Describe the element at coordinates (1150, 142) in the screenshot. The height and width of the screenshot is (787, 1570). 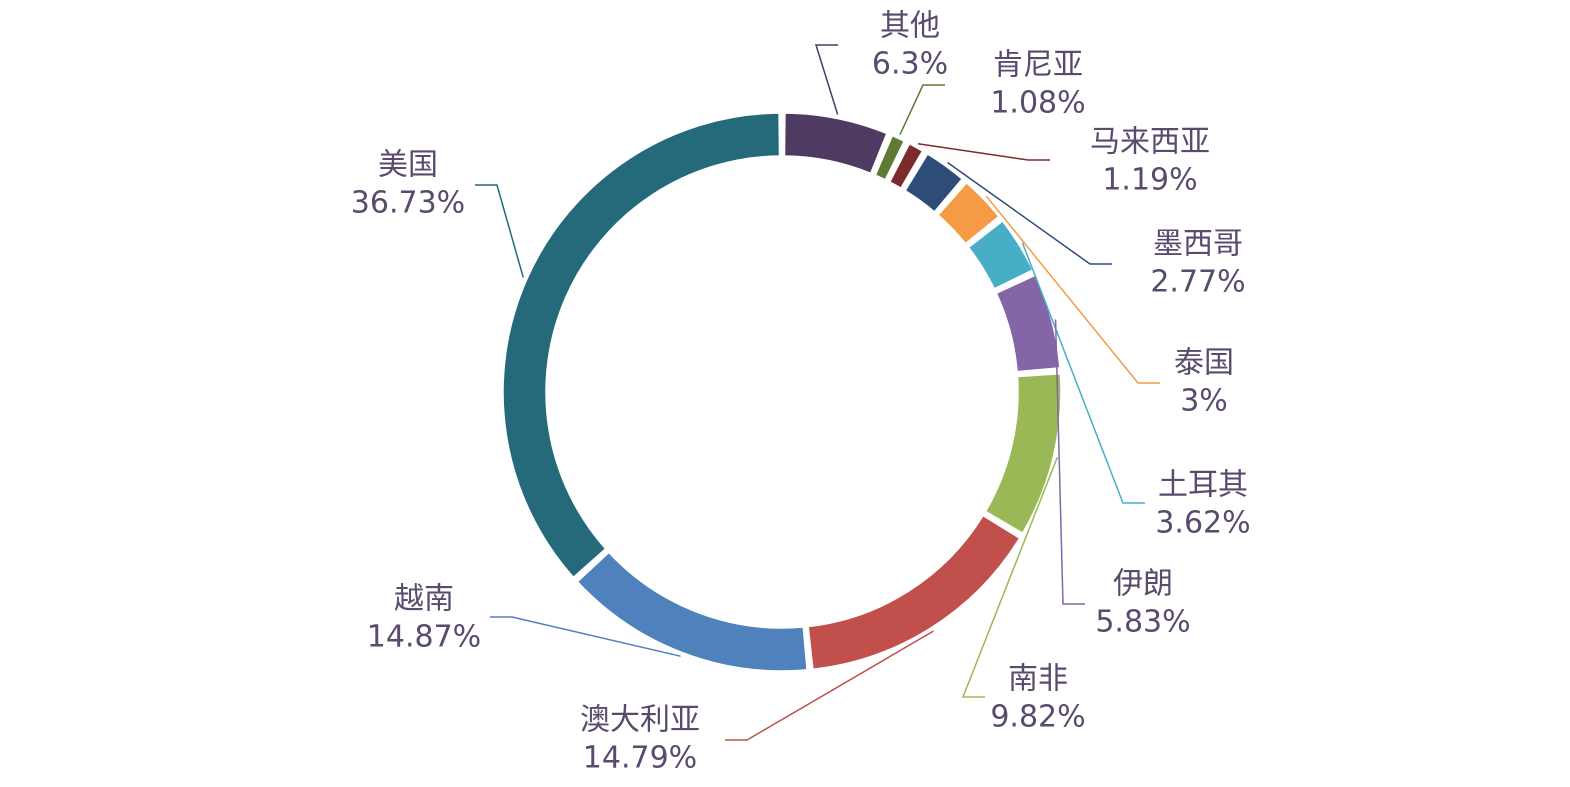
I see `slice-name-label: 马来西亚` at that location.